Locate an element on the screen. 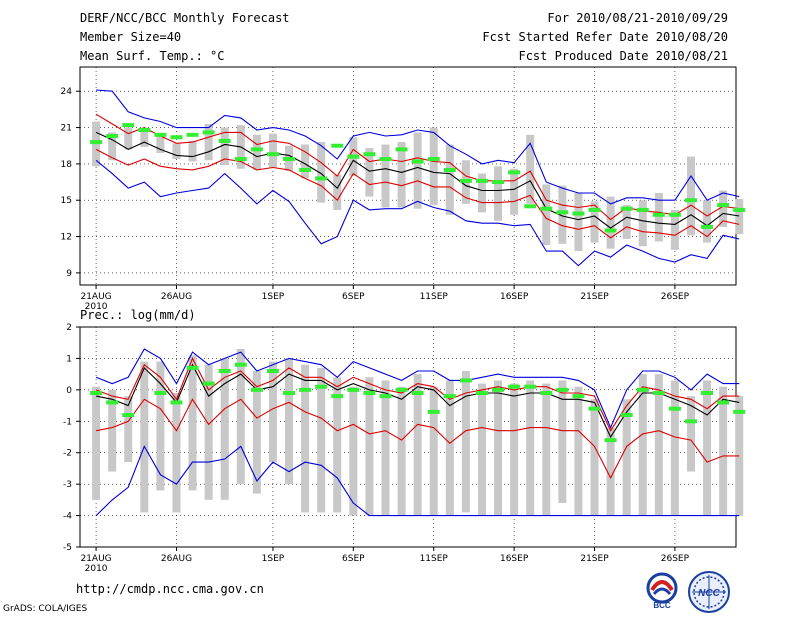 The image size is (800, 618). panel2-line-min-member is located at coordinates (417, 481).